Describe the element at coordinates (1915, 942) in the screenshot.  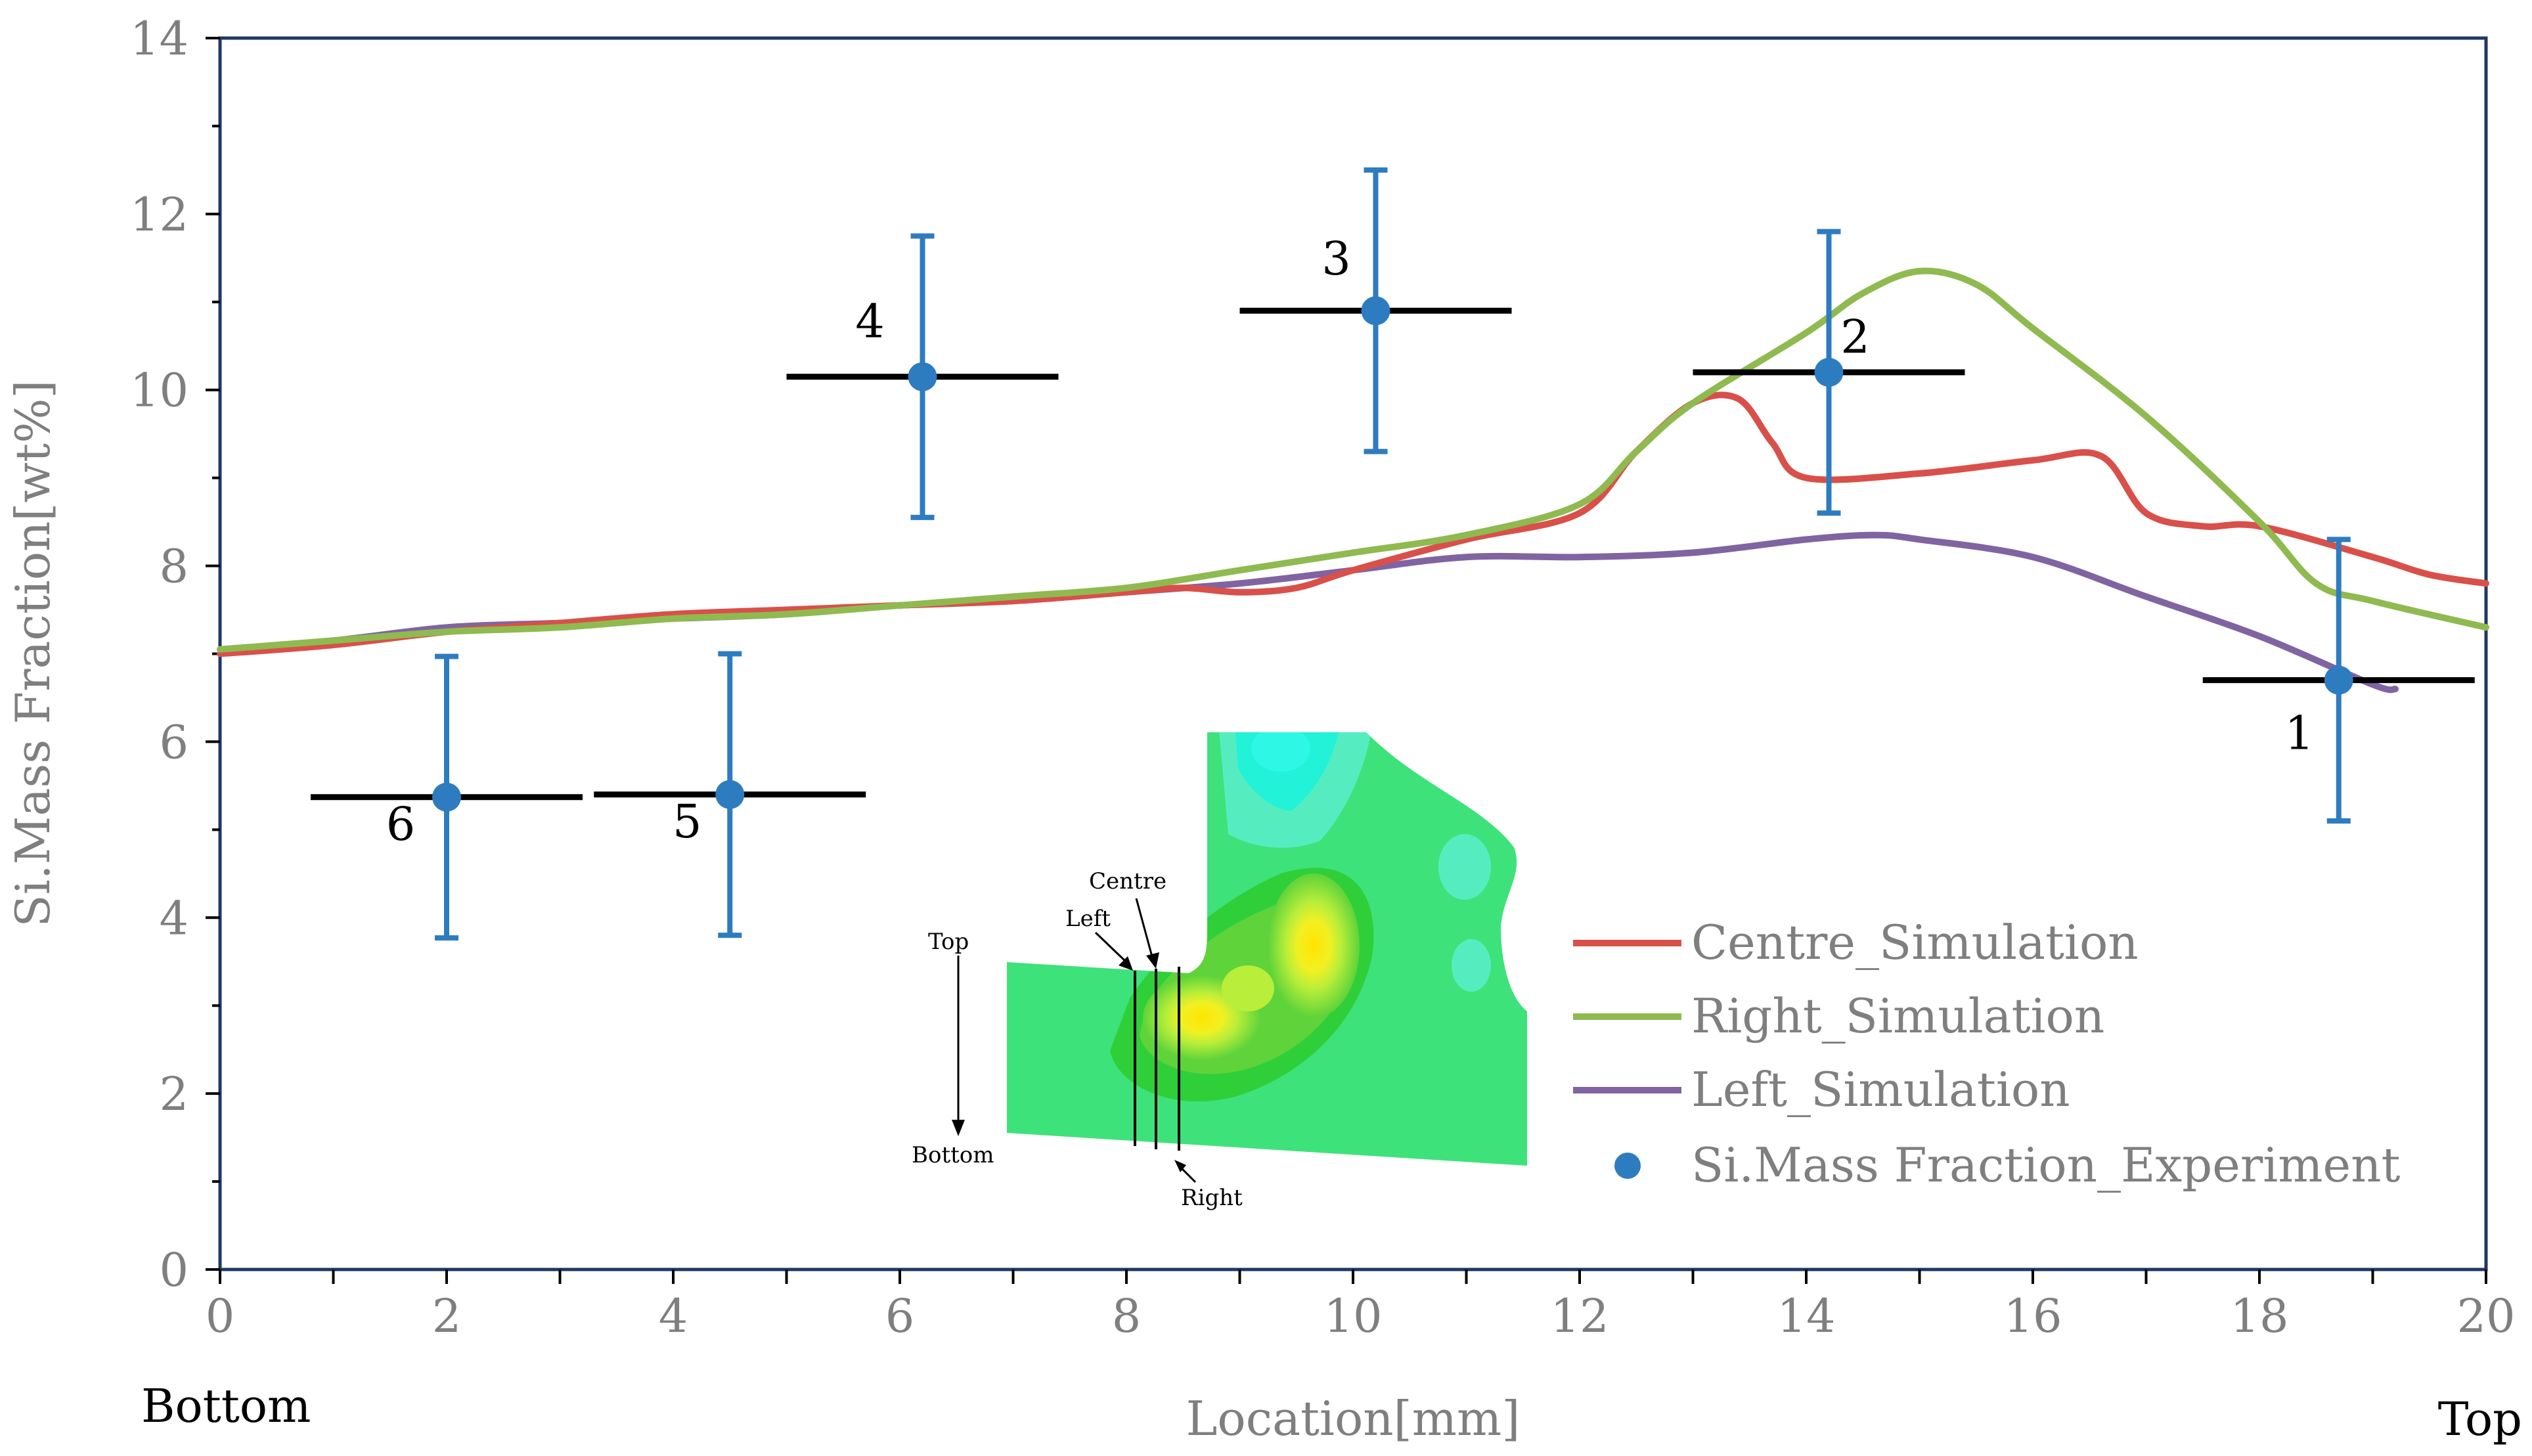
I see `legend-label-centre: Centre_Simulation` at that location.